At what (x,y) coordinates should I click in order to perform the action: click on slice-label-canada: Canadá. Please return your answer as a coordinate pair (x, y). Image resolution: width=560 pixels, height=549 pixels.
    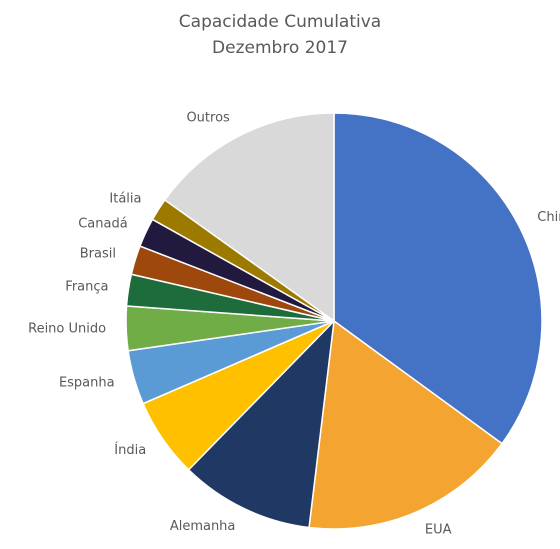
    Looking at the image, I should click on (102, 224).